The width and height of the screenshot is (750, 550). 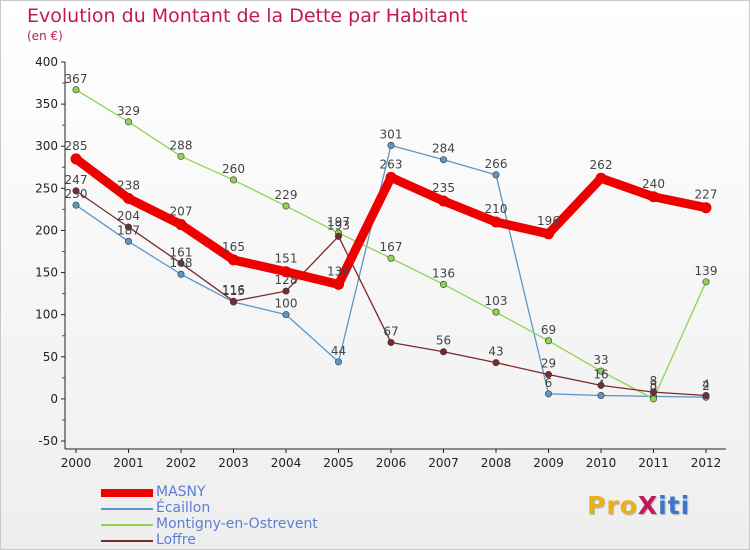 I want to click on data-label: 262, so click(x=601, y=165).